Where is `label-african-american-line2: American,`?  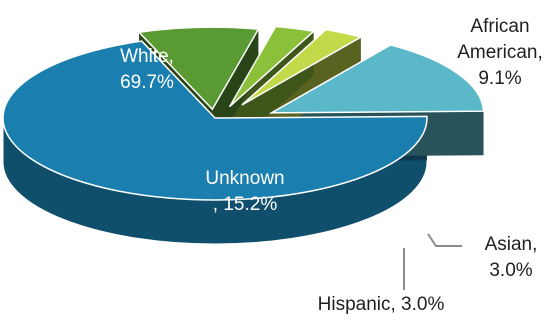
label-african-american-line2: American, is located at coordinates (500, 52).